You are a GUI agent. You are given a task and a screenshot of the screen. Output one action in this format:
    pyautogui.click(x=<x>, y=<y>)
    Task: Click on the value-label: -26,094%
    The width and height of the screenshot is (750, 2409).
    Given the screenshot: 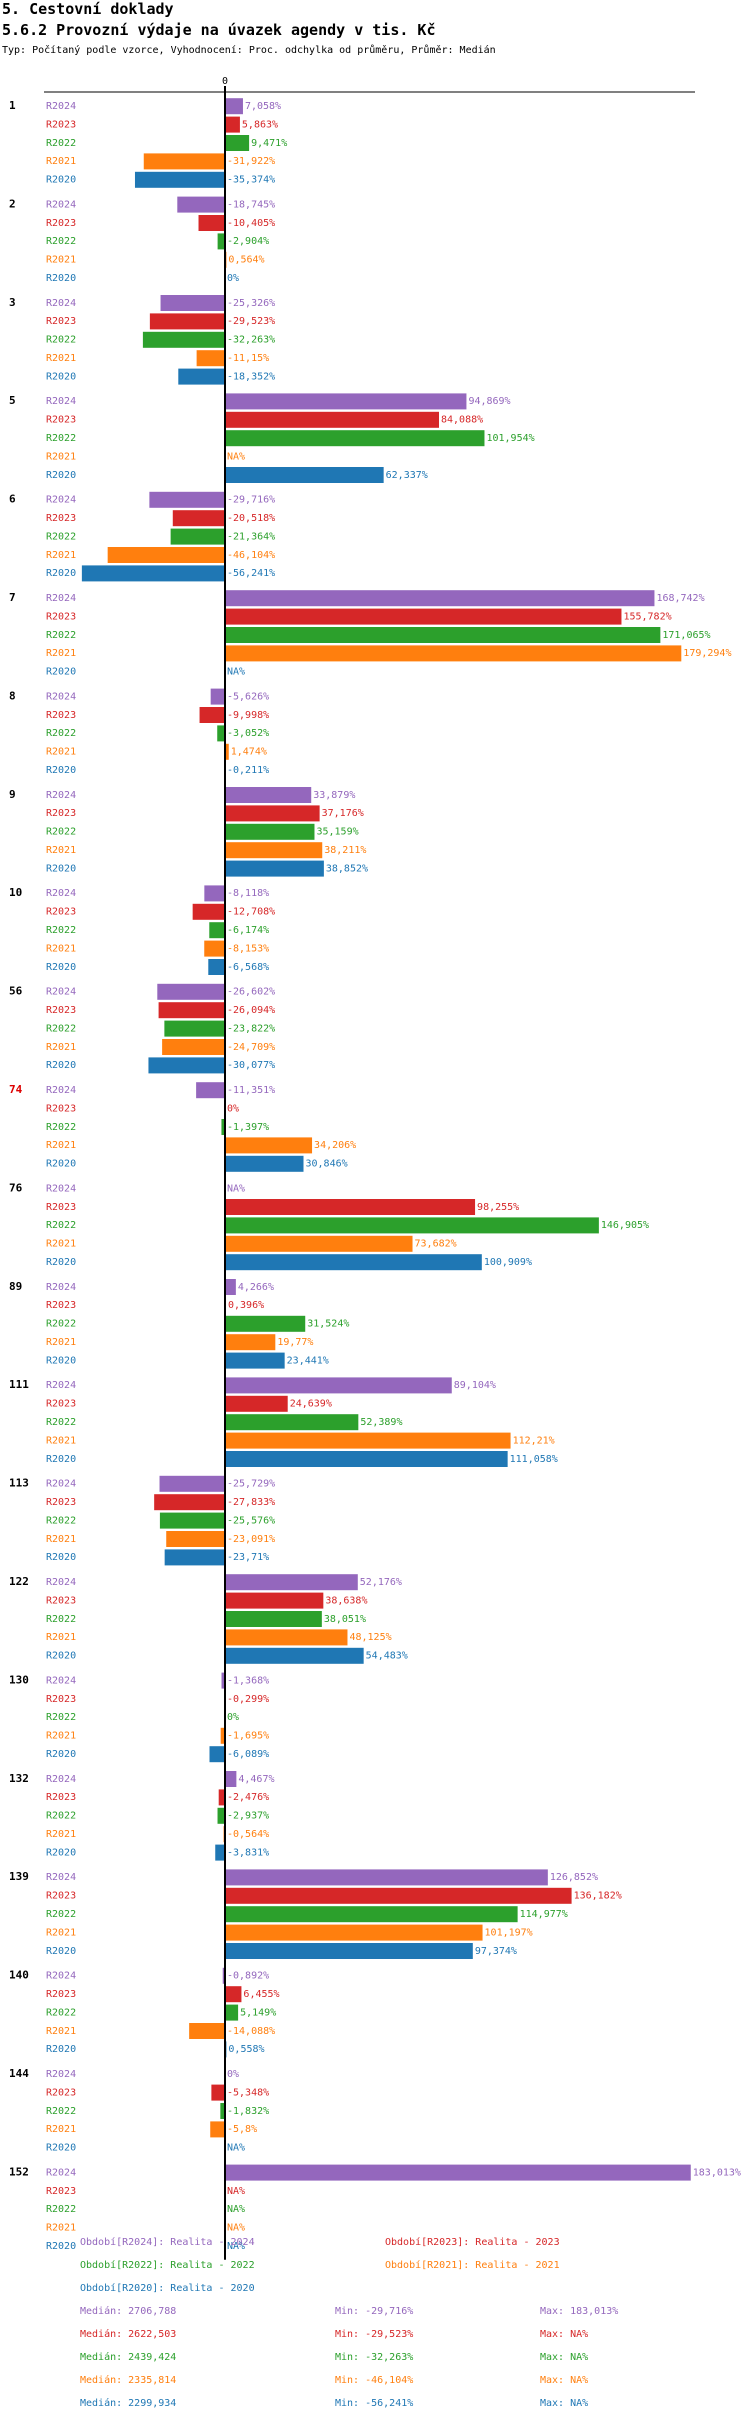 What is the action you would take?
    pyautogui.click(x=251, y=1010)
    